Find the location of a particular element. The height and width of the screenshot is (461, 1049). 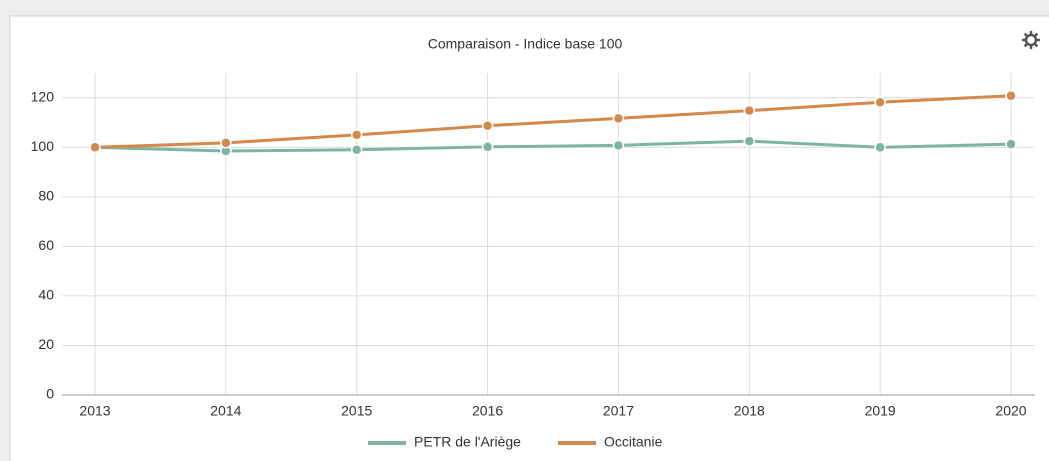

x-tick-label: 2018 is located at coordinates (749, 411).